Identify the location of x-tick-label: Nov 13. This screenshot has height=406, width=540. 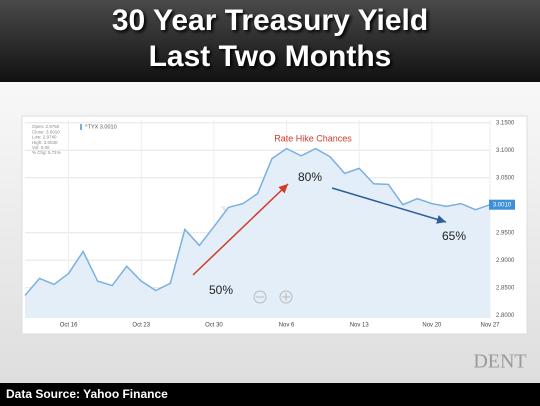
(360, 326).